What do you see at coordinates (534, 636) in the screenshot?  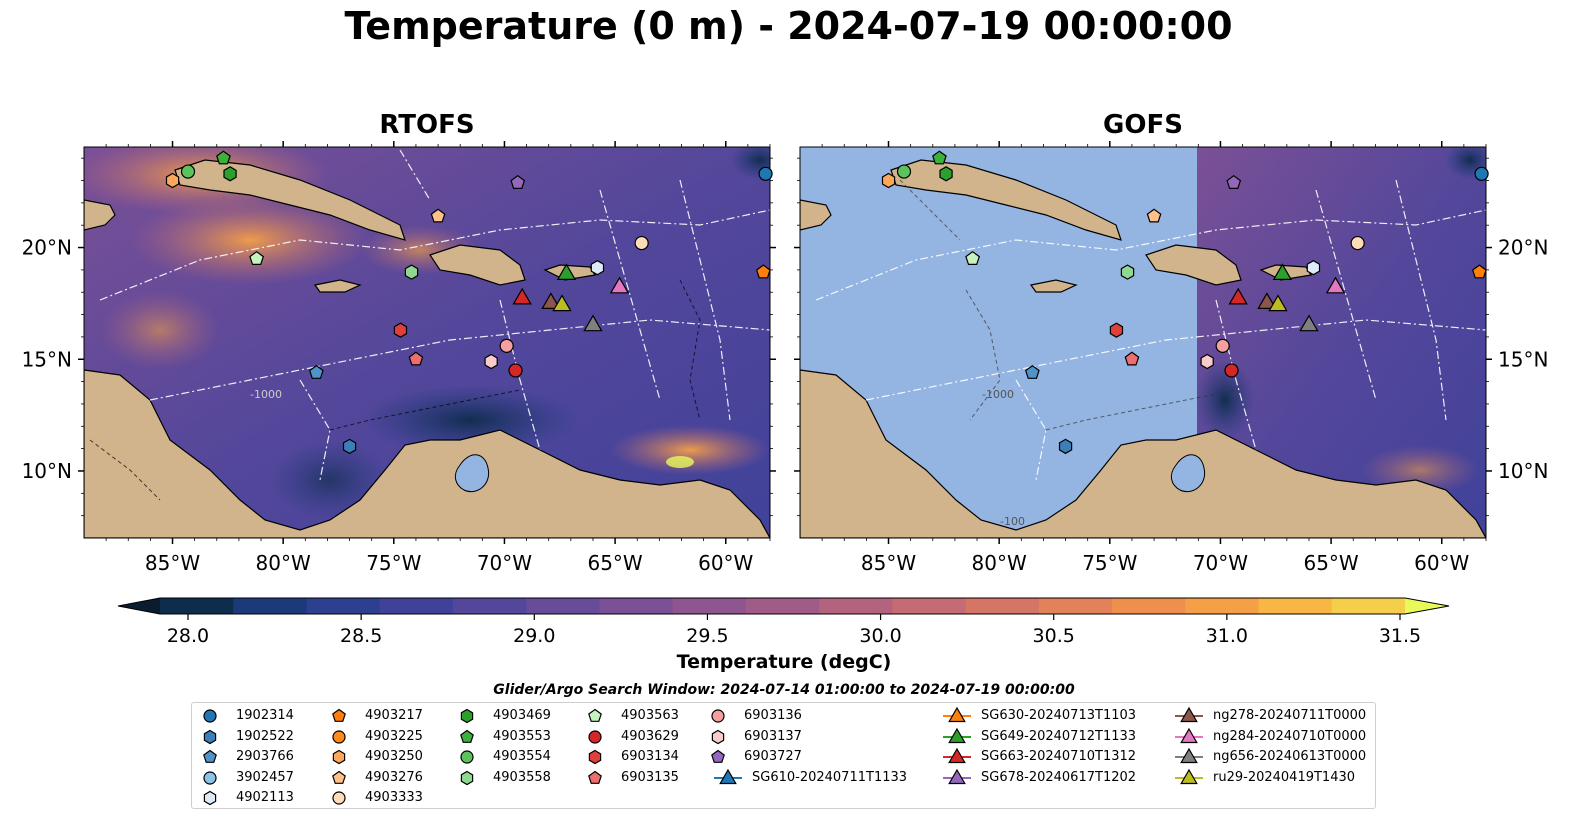 I see `colorbar-tick-label: 29.0` at bounding box center [534, 636].